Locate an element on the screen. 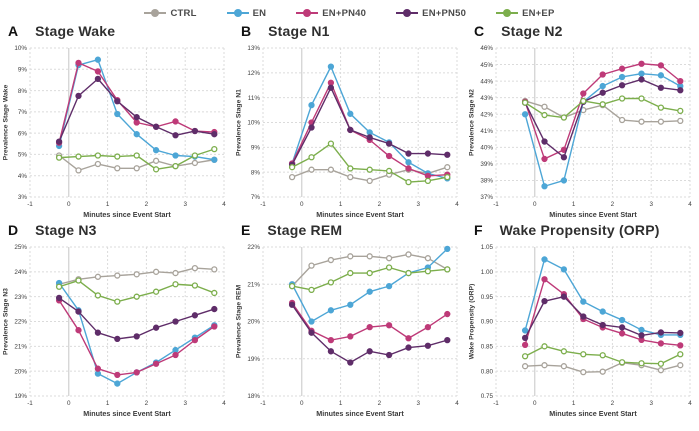 This screenshot has height=431, width=699. svg-text: 0.85 is located at coordinates (487, 347).